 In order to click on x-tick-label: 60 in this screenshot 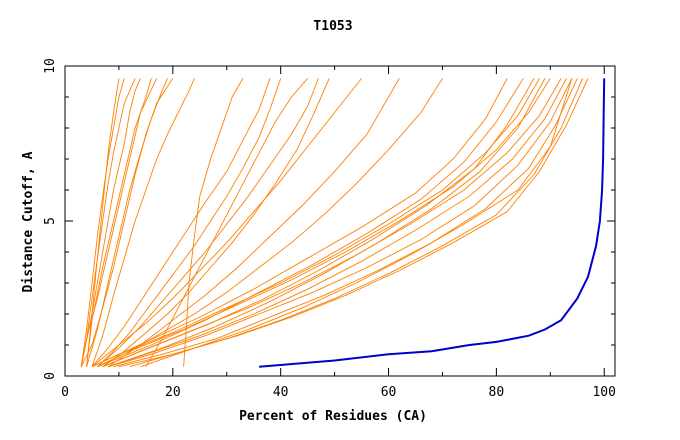, I will do `click(389, 392)`.